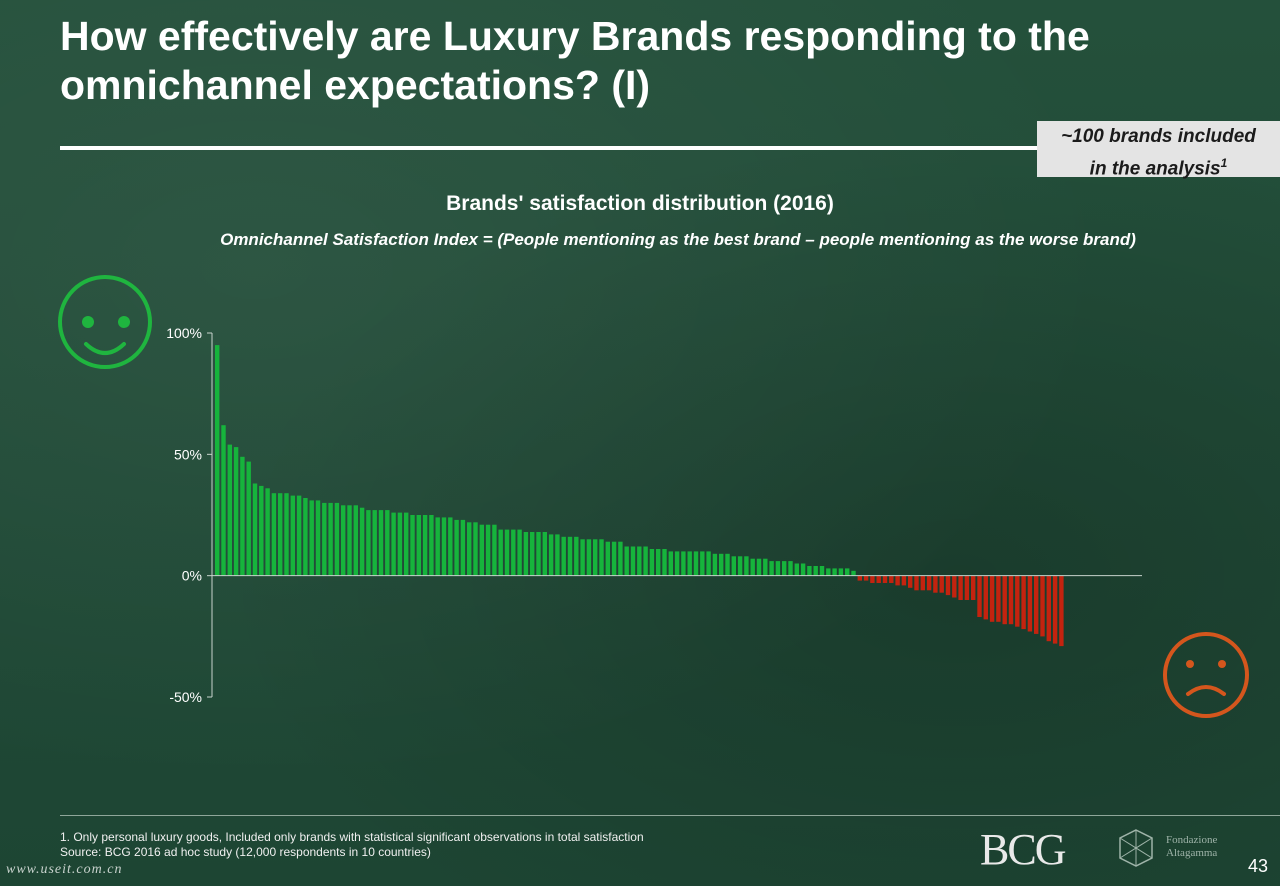  I want to click on chart-title: Brands' satisfaction distribution (2016), so click(640, 203).